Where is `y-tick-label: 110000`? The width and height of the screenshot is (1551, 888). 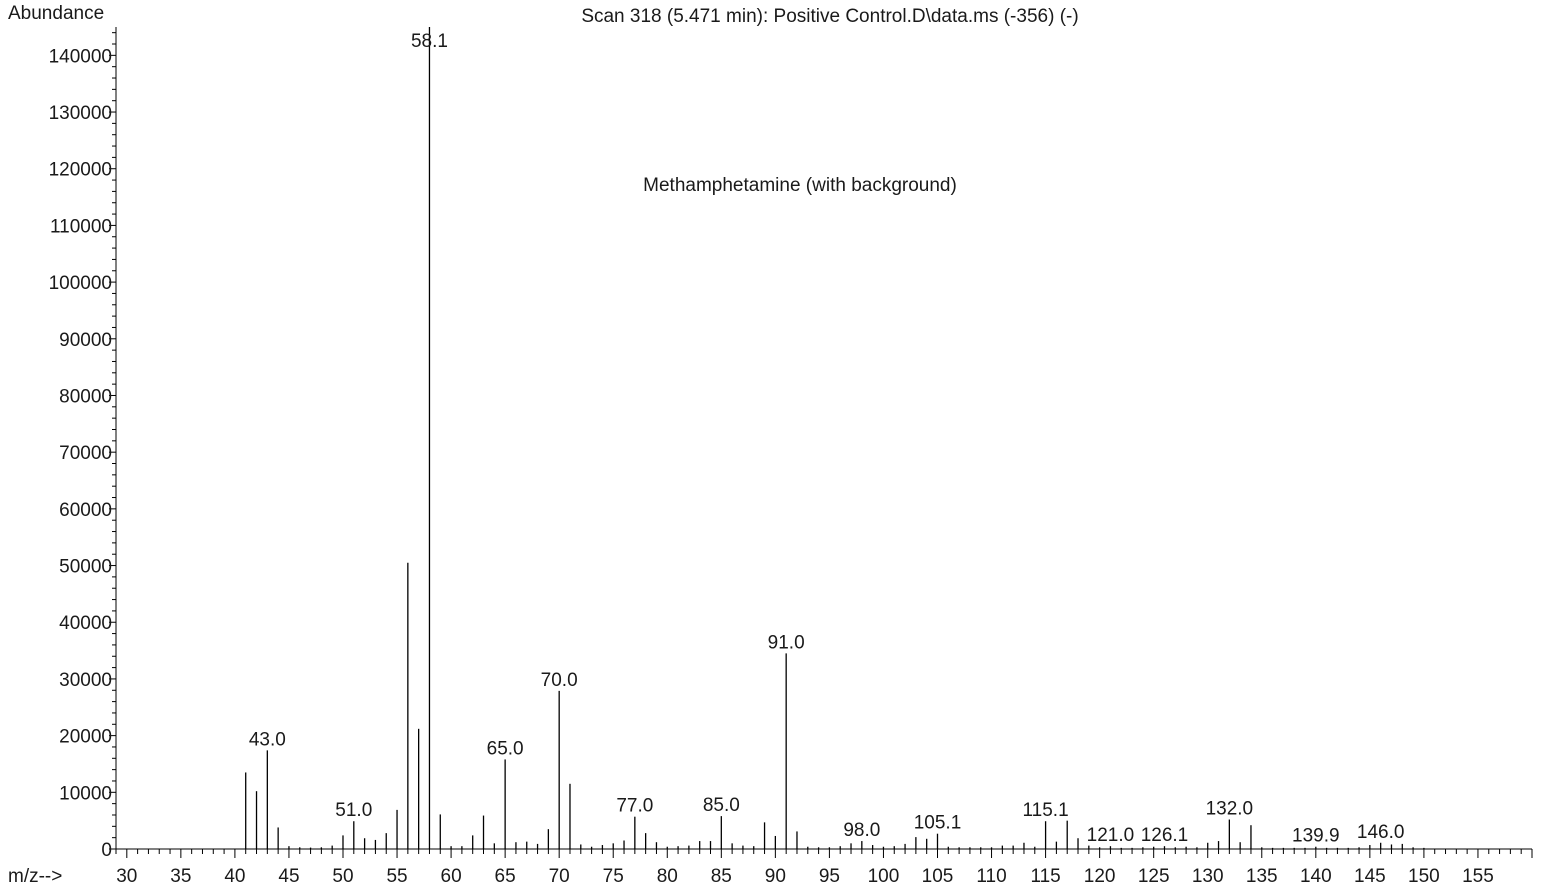 y-tick-label: 110000 is located at coordinates (81, 226).